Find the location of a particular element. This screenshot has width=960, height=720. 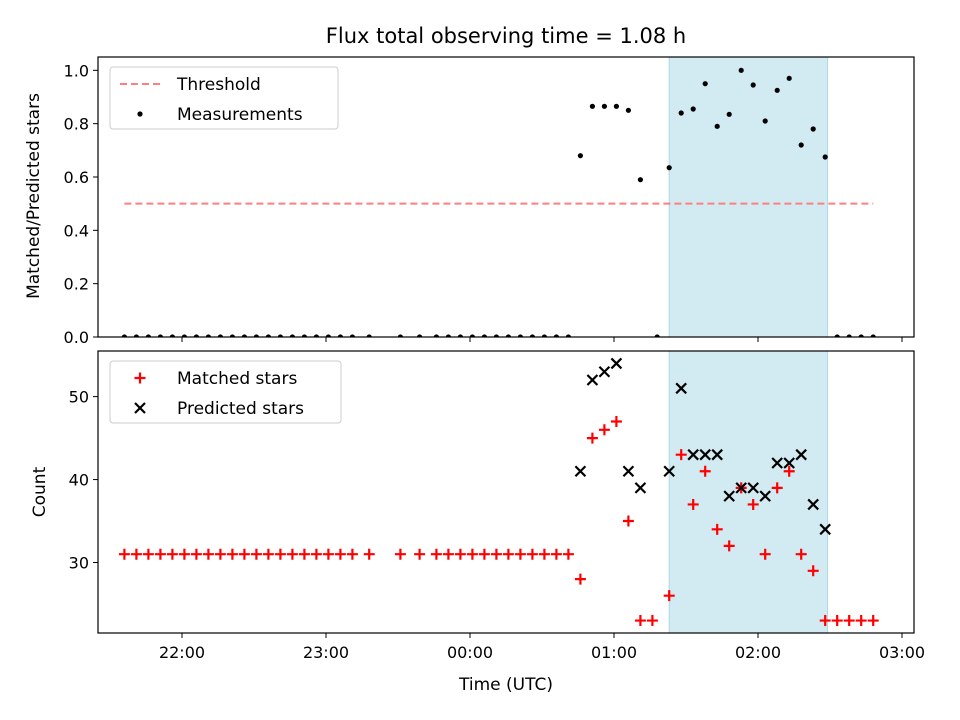

x-tick-label: 01:00 is located at coordinates (614, 652).